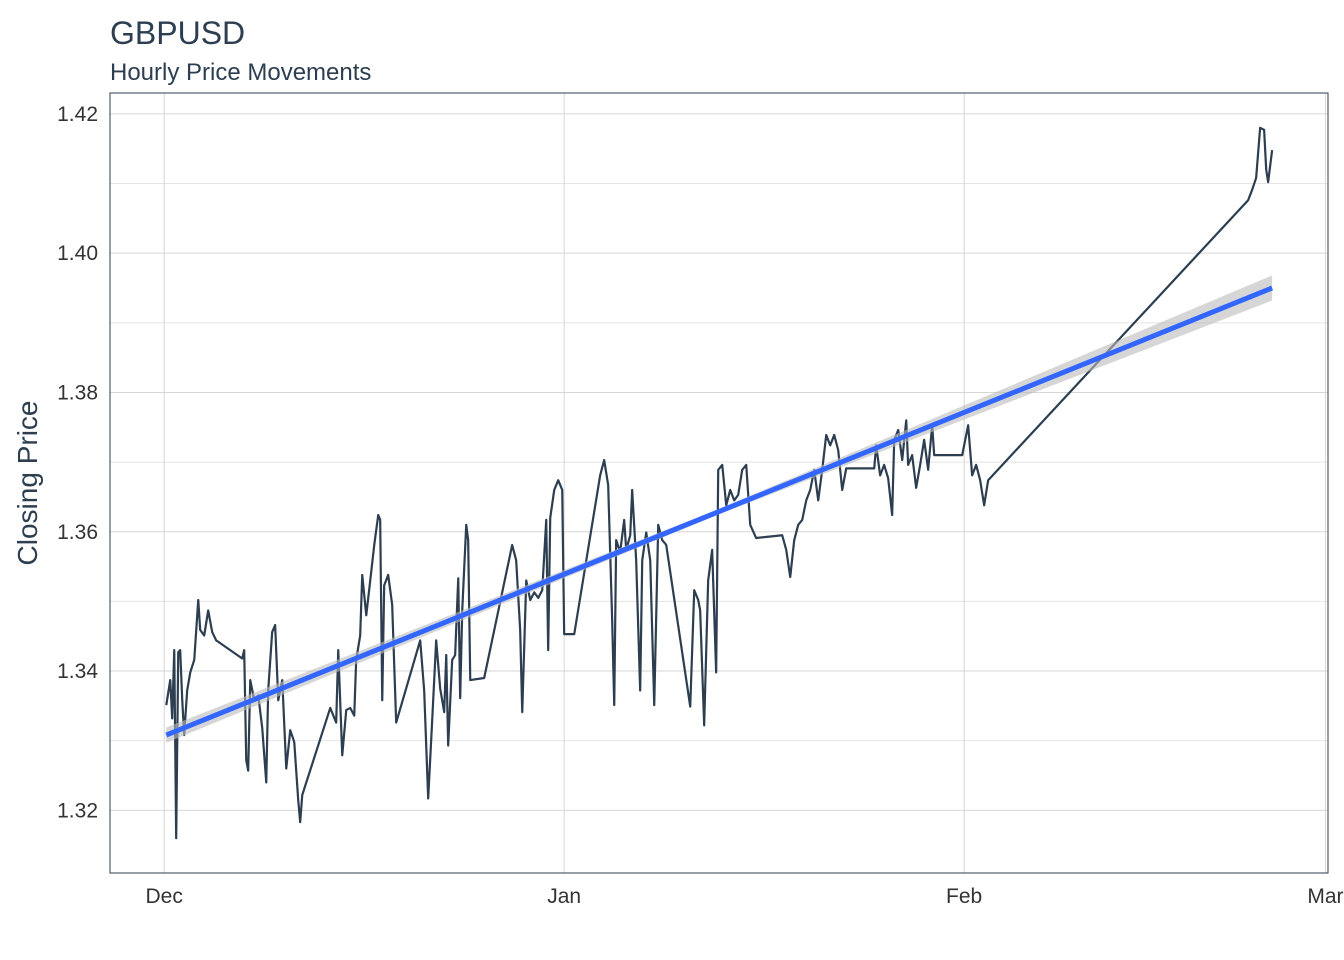 The image size is (1344, 960). What do you see at coordinates (164, 896) in the screenshot?
I see `x-tick-label: Dec` at bounding box center [164, 896].